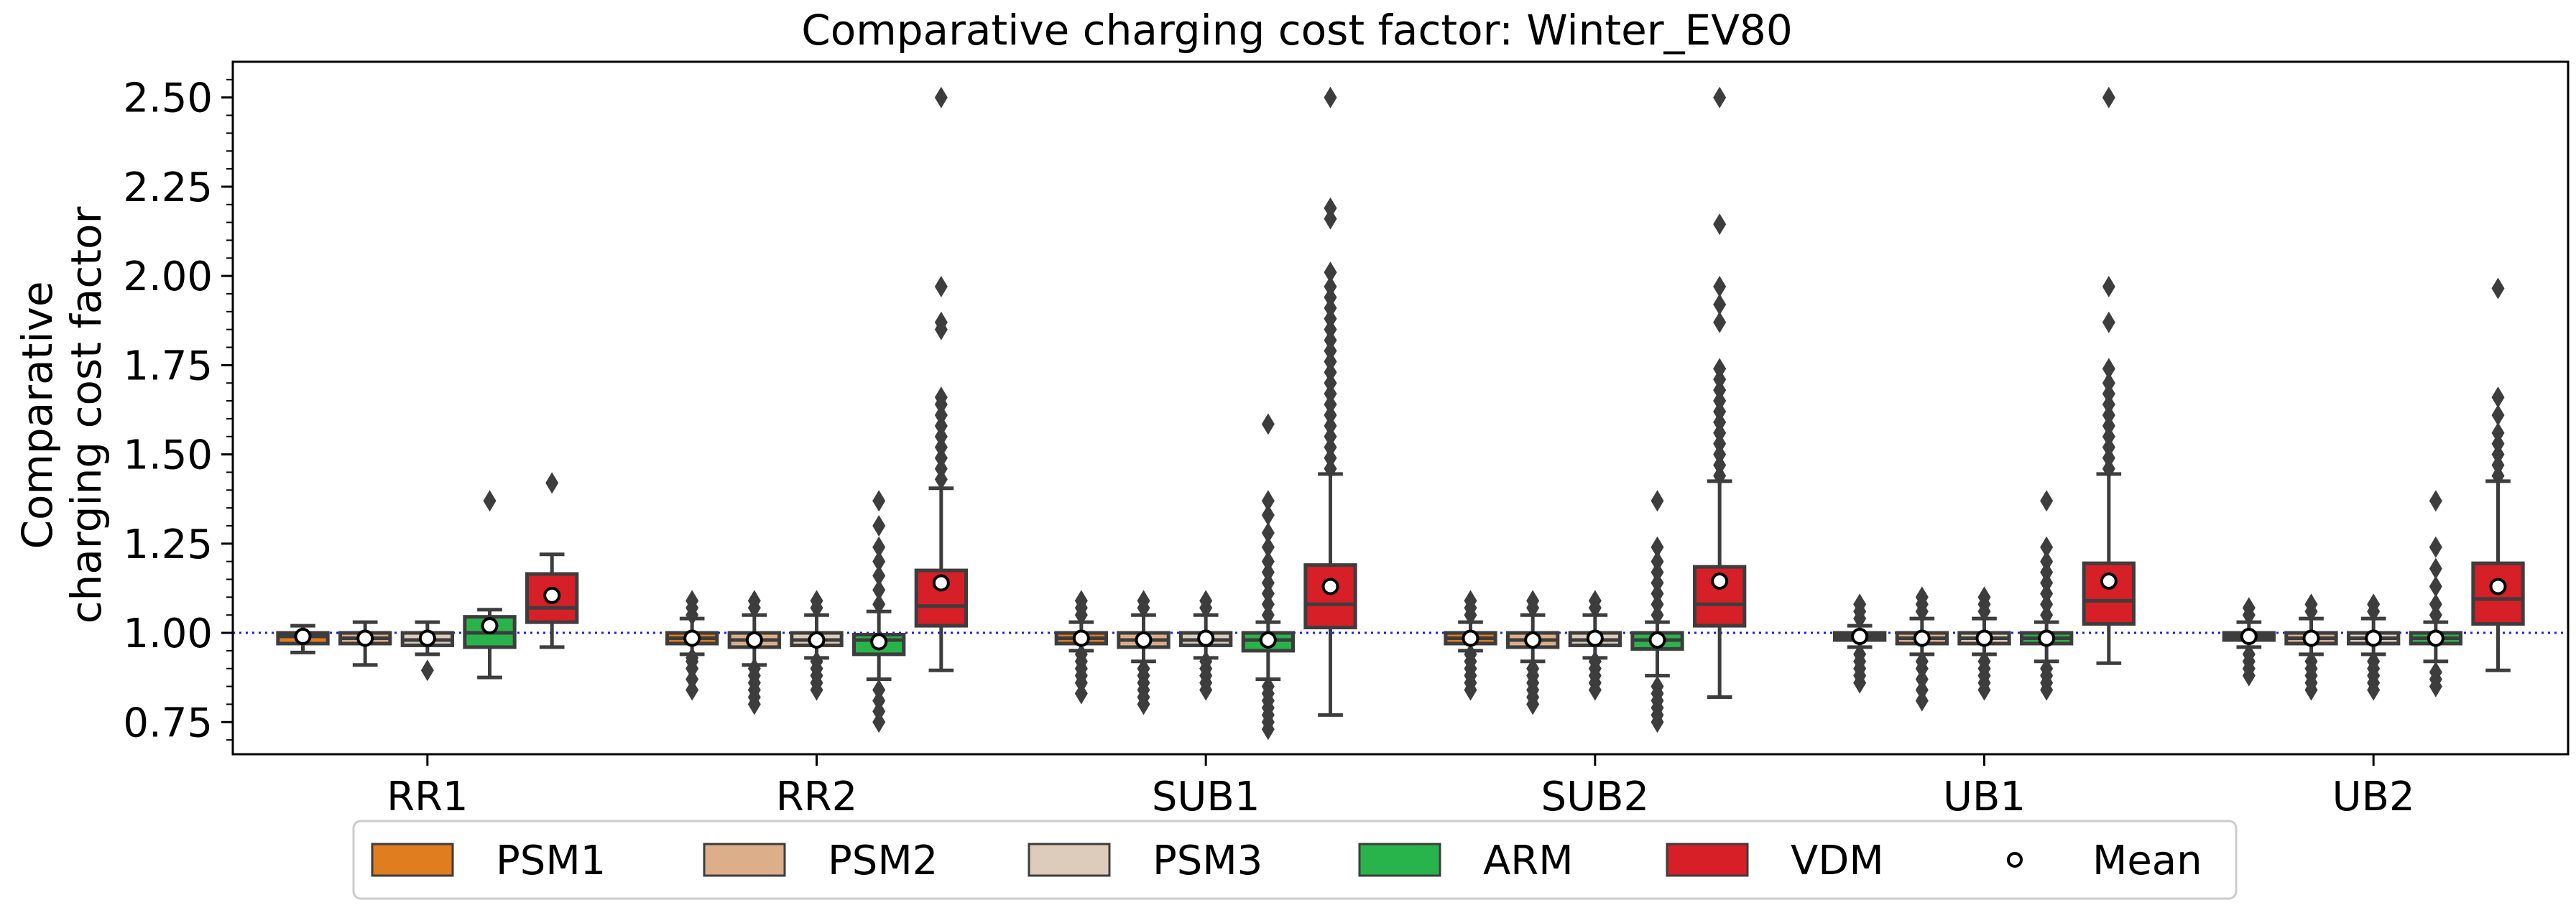 The height and width of the screenshot is (918, 2576). I want to click on box-psm3-sub1, so click(1206, 645).